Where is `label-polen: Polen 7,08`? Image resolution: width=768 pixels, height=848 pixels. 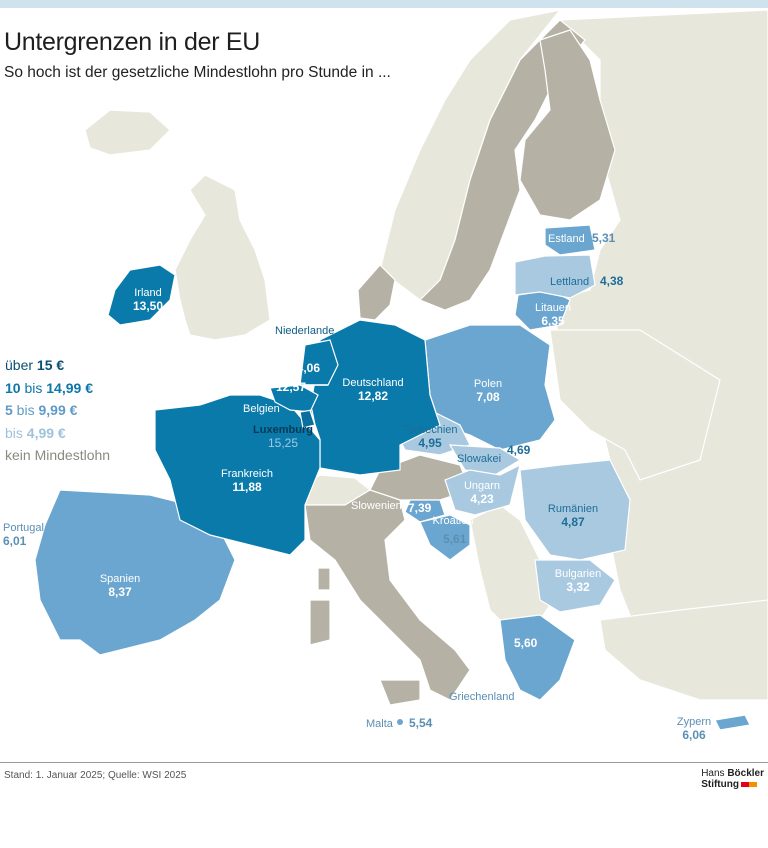 label-polen: Polen 7,08 is located at coordinates (488, 391).